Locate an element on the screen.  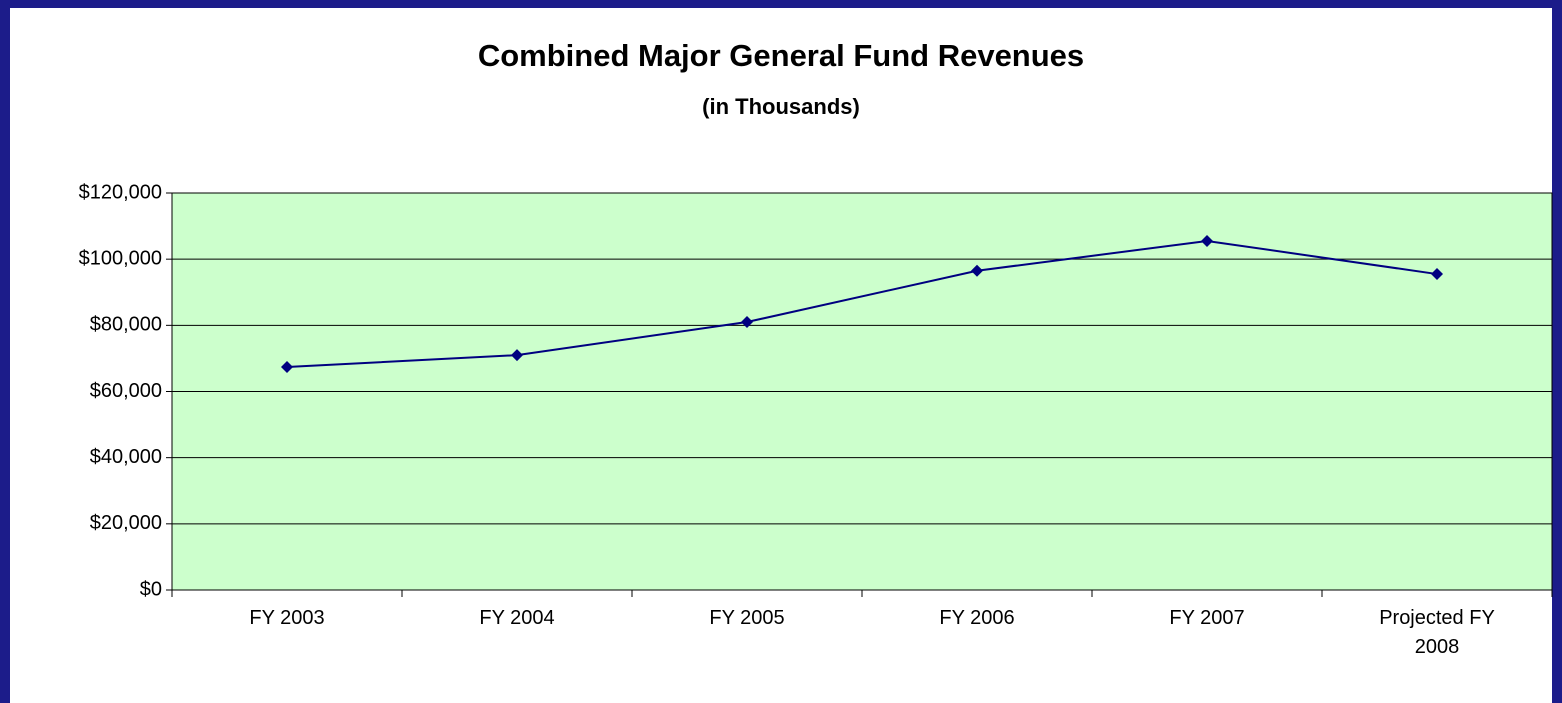
y-tick-label: $40,000 is located at coordinates (126, 457).